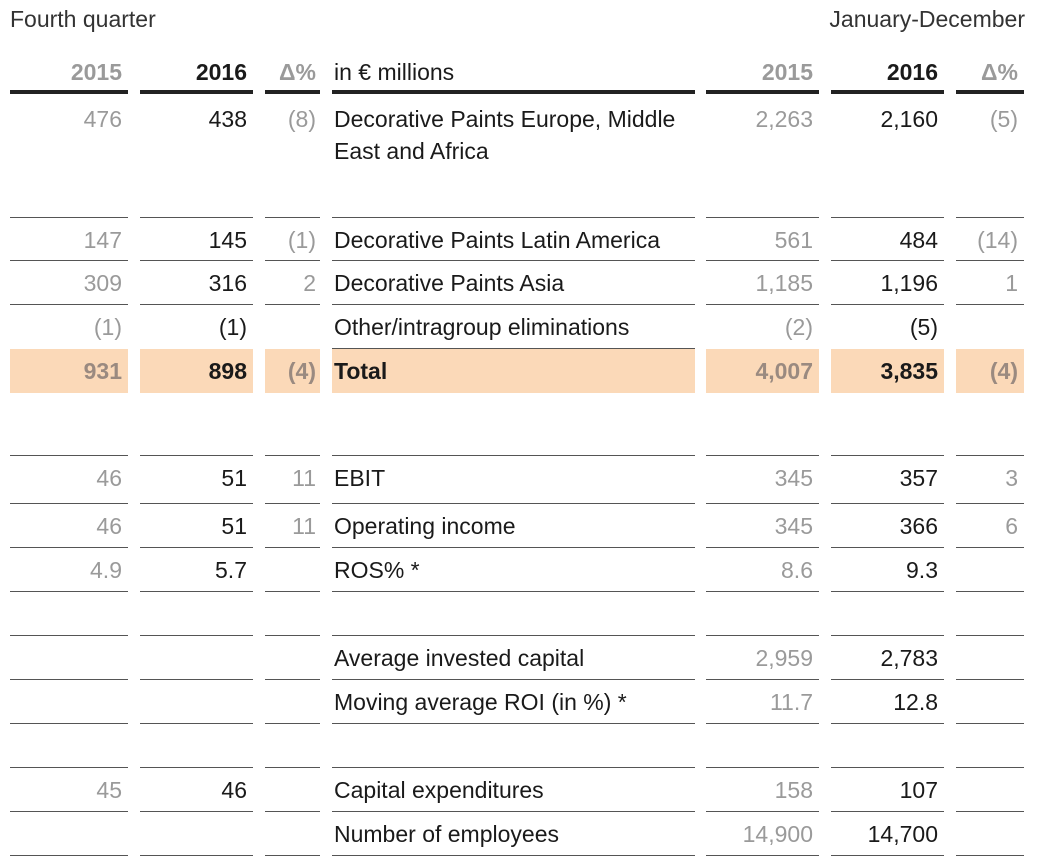 The image size is (1037, 856). Describe the element at coordinates (196, 371) in the screenshot. I see `cell-q2016: 898` at that location.